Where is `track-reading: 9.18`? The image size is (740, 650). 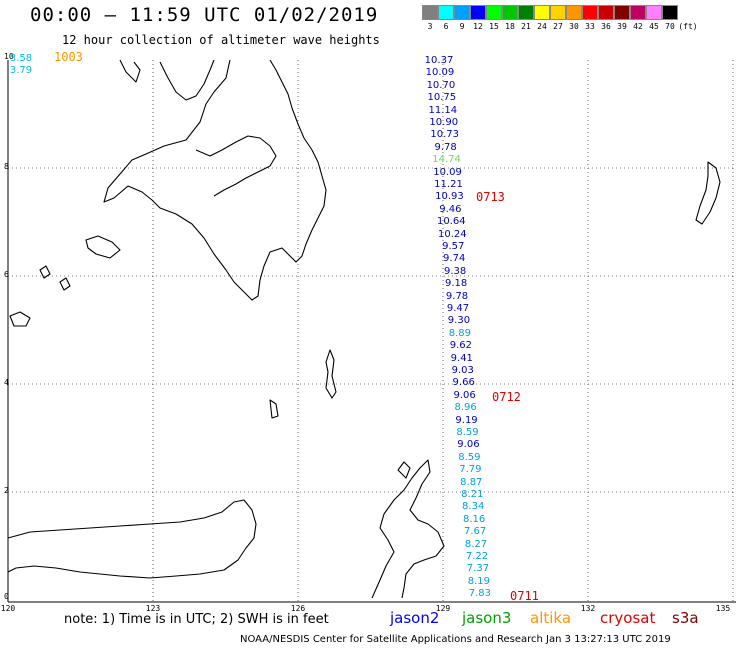 track-reading: 9.18 is located at coordinates (456, 284).